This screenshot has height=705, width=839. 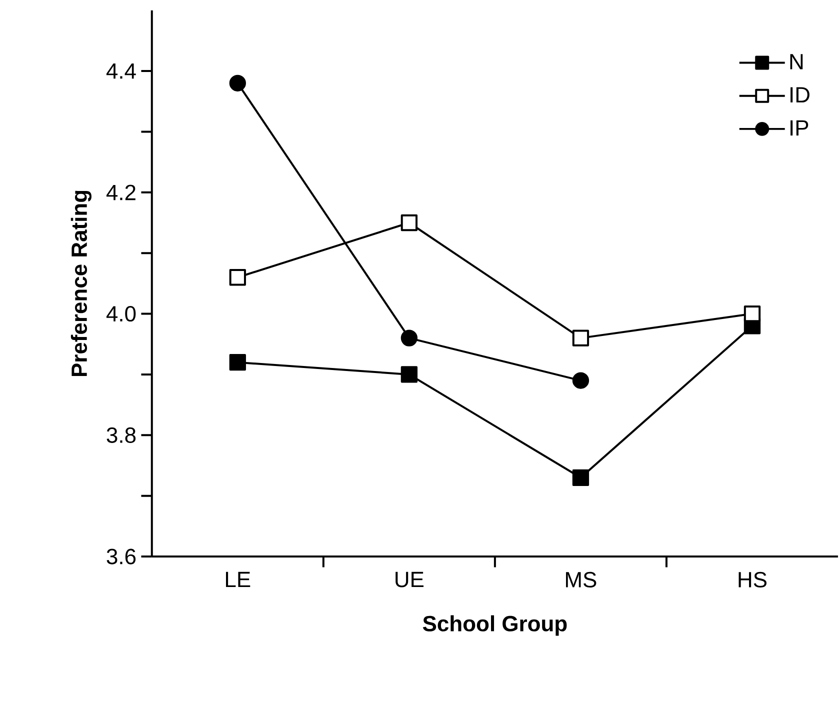 I want to click on x-axis-title: School Group, so click(x=494, y=625).